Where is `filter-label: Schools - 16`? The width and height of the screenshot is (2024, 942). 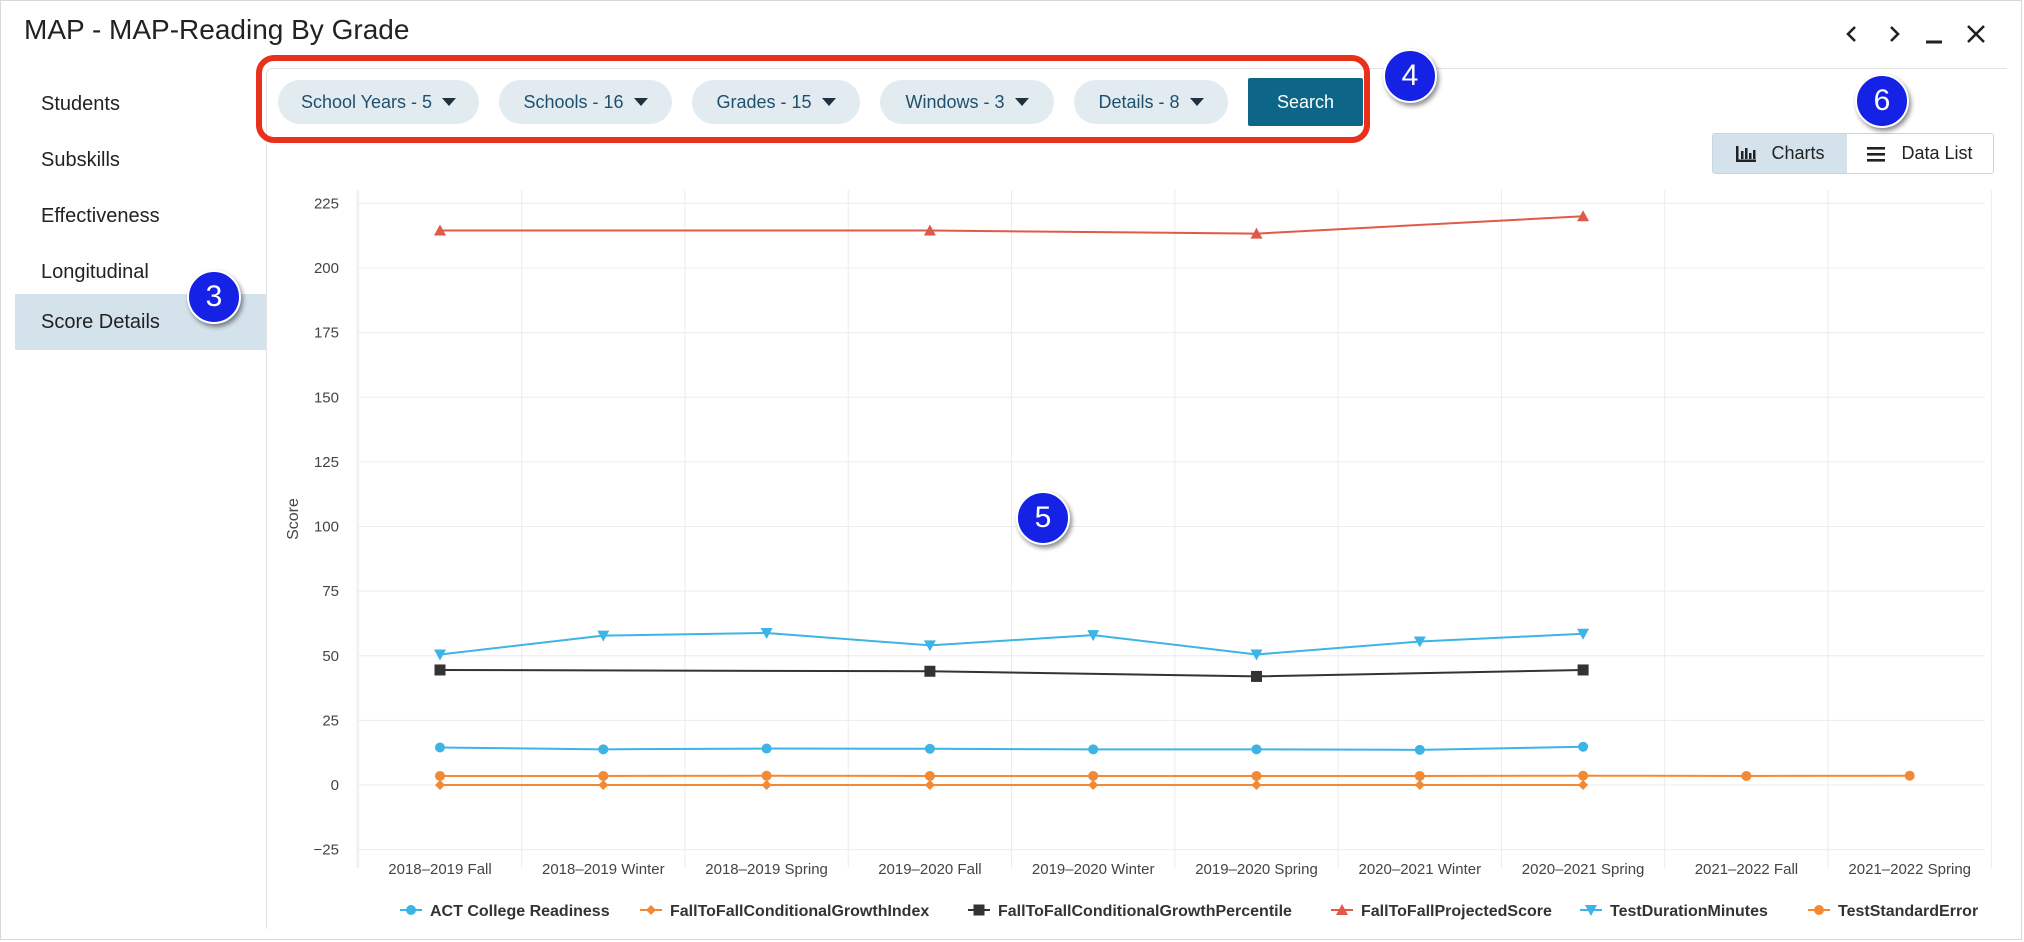
filter-label: Schools - 16 is located at coordinates (573, 101).